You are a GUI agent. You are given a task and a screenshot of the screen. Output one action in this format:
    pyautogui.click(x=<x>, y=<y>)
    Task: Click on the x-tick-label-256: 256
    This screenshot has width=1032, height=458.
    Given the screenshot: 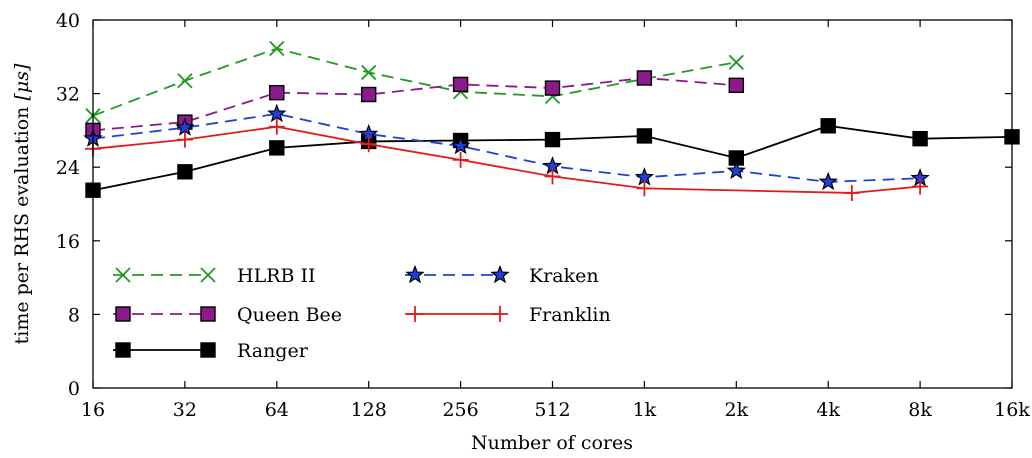 What is the action you would take?
    pyautogui.click(x=460, y=410)
    